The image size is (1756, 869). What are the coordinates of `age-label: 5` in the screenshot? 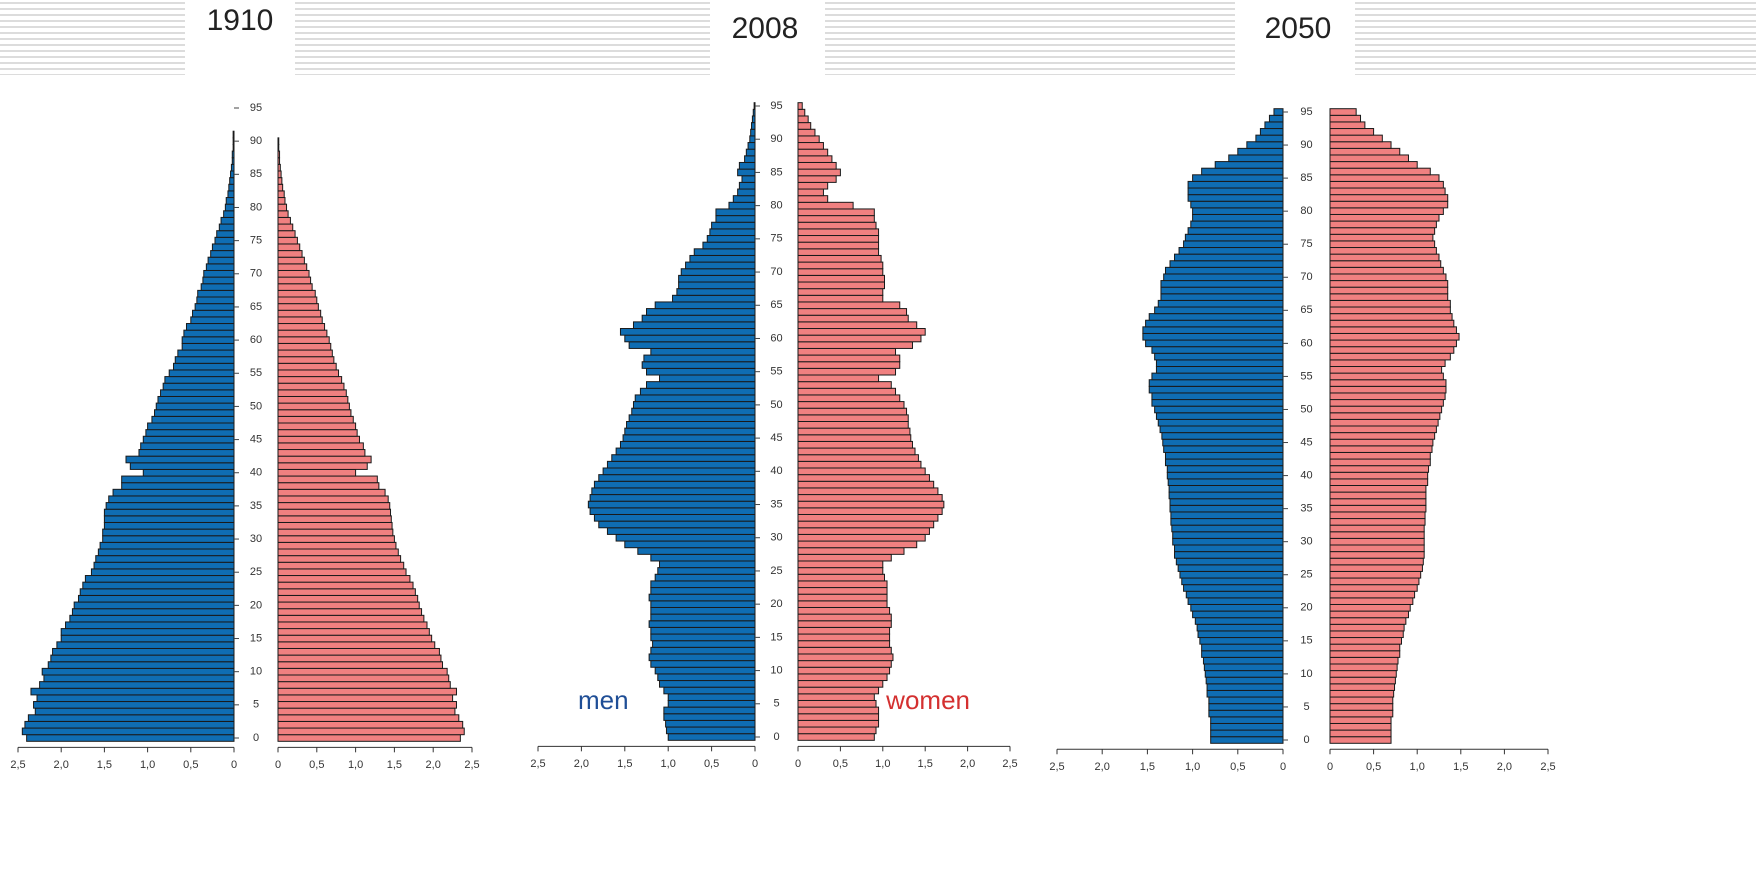 It's located at (1306, 707).